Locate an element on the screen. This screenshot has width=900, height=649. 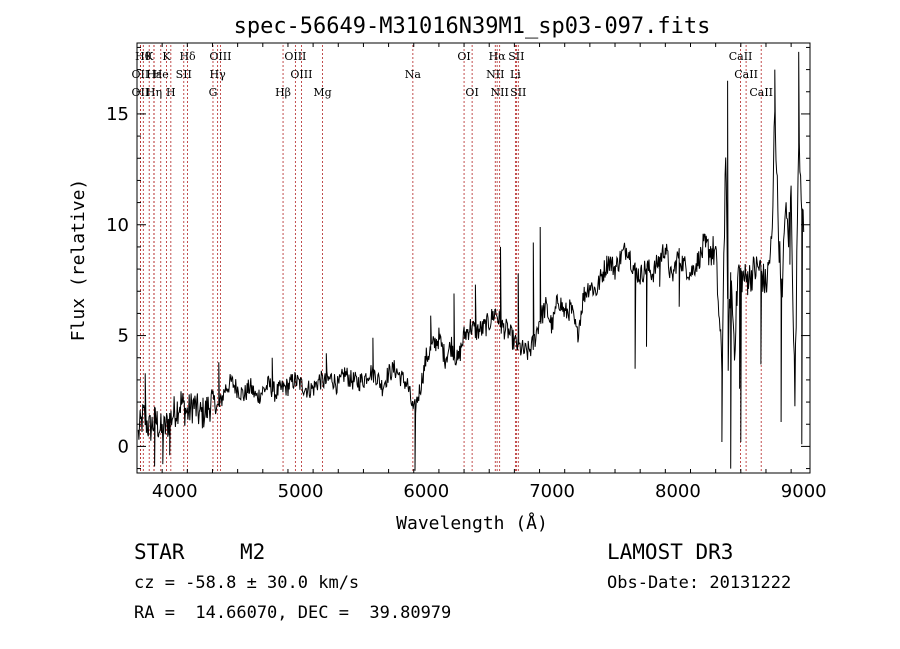
x-tick-label-8000: 8000 is located at coordinates (678, 491).